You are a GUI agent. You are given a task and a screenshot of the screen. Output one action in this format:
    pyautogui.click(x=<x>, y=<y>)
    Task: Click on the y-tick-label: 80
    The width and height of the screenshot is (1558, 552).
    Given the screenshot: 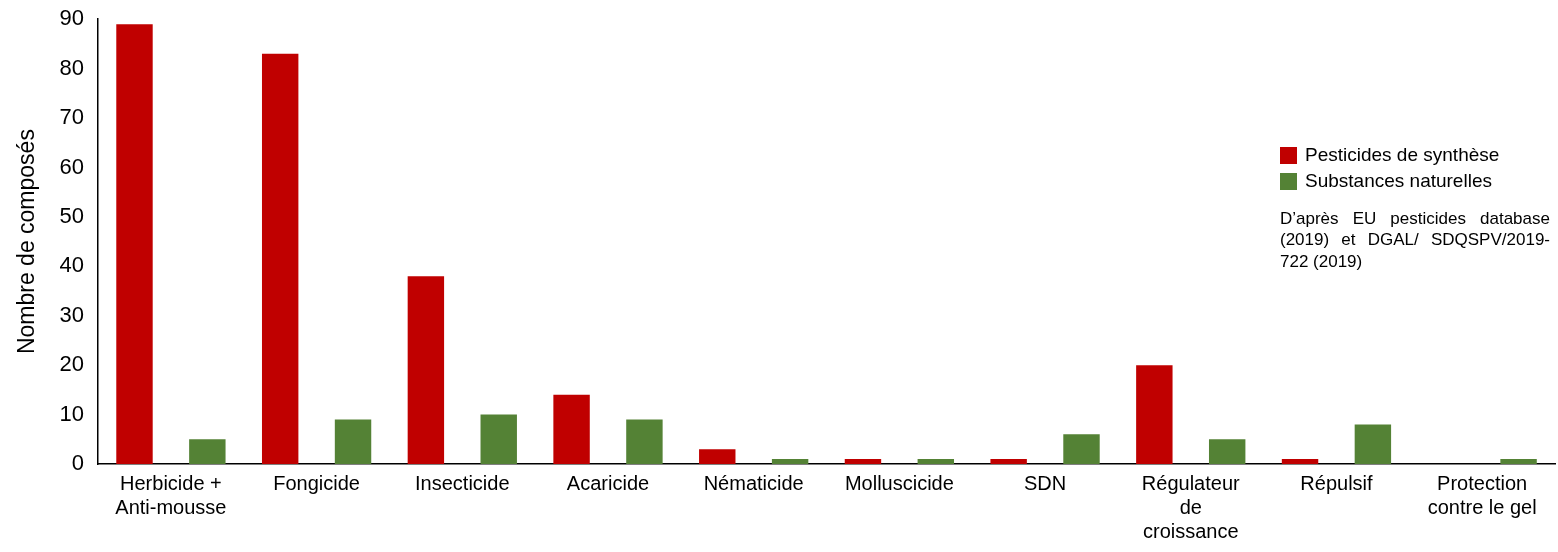 What is the action you would take?
    pyautogui.click(x=72, y=67)
    